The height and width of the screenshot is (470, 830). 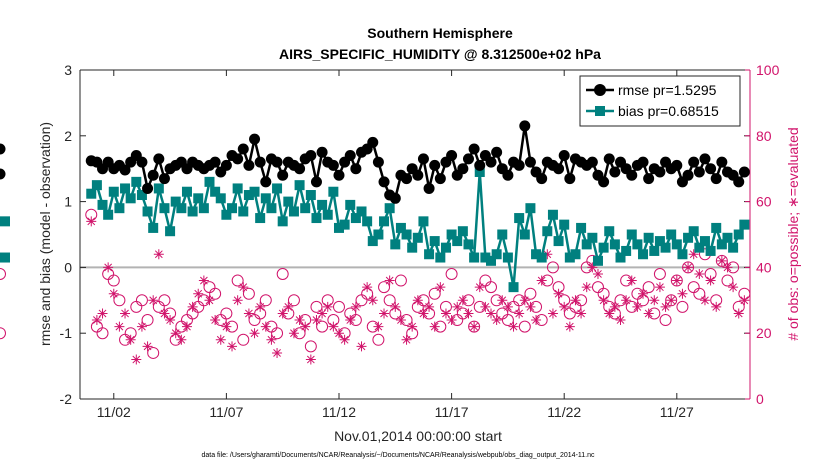 What do you see at coordinates (66, 399) in the screenshot?
I see `y-tick-label-left: -2` at bounding box center [66, 399].